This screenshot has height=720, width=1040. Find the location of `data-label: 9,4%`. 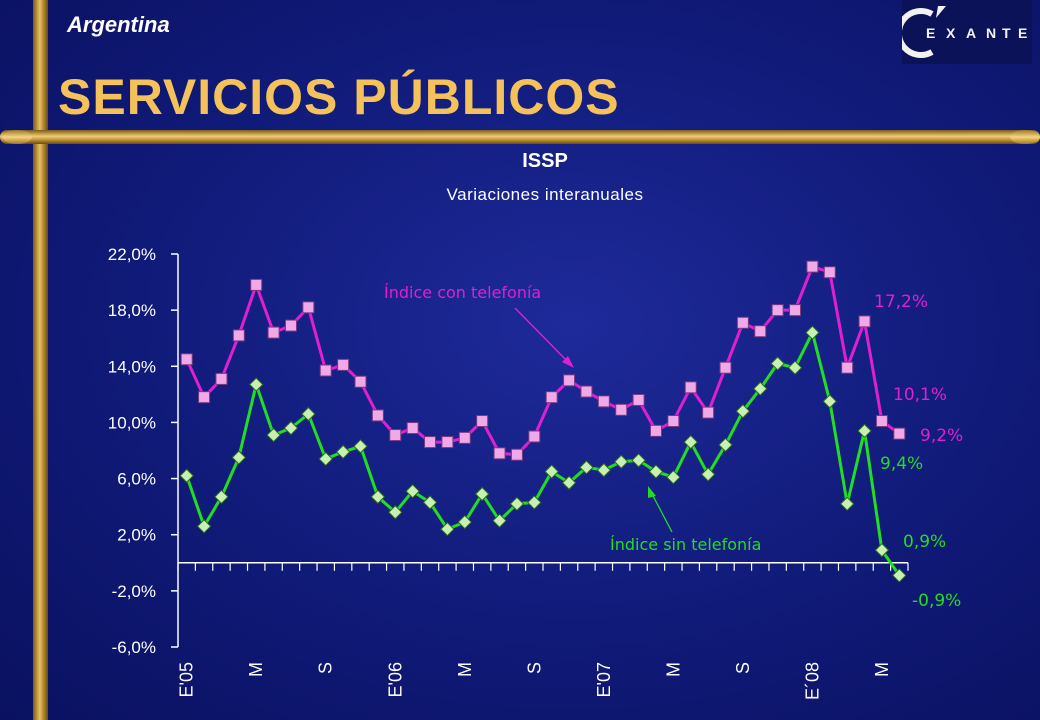

data-label: 9,4% is located at coordinates (901, 464).